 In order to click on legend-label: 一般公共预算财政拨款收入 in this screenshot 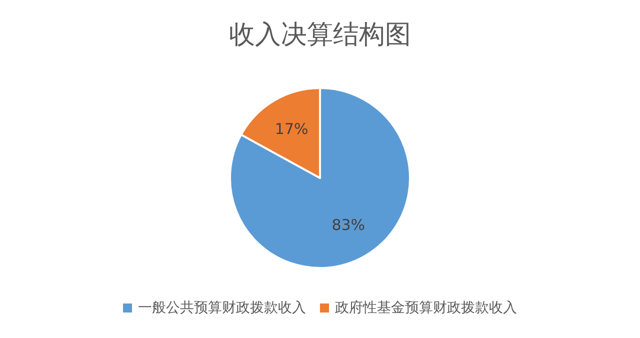, I will do `click(222, 308)`.